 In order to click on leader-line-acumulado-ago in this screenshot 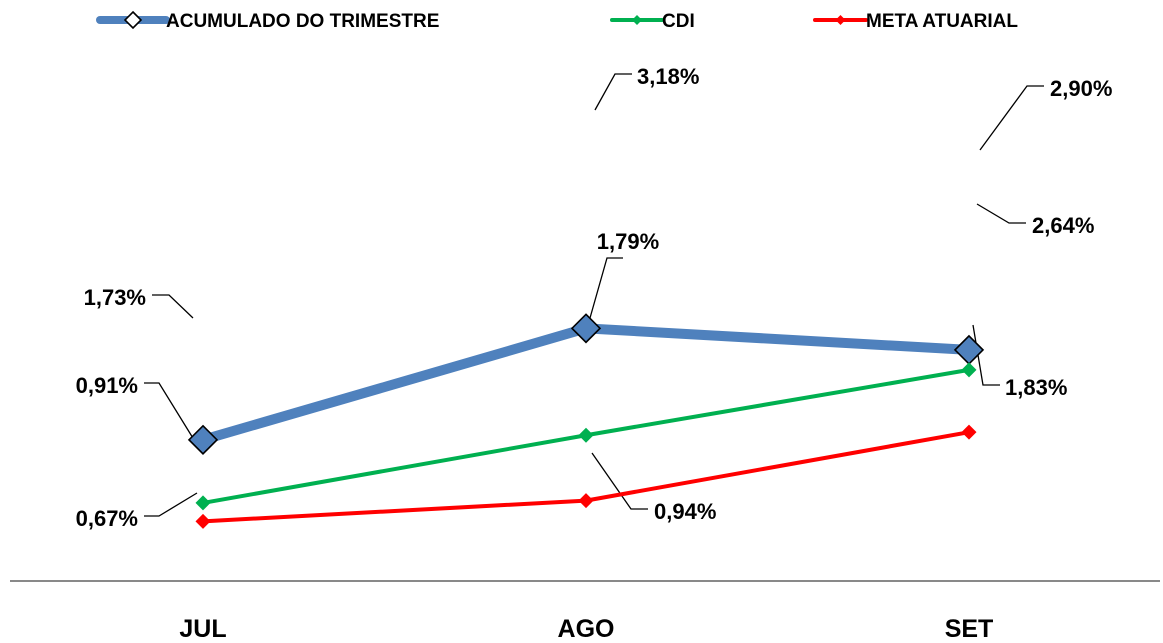, I will do `click(613, 92)`.